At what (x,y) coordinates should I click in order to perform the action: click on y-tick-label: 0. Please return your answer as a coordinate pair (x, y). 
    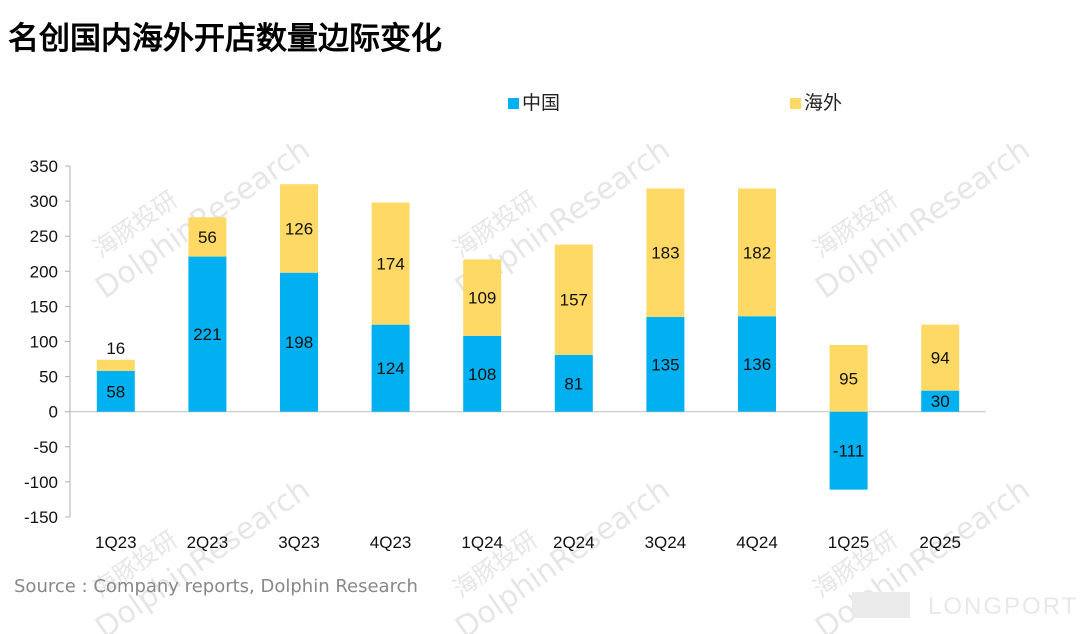
    Looking at the image, I should click on (53, 412).